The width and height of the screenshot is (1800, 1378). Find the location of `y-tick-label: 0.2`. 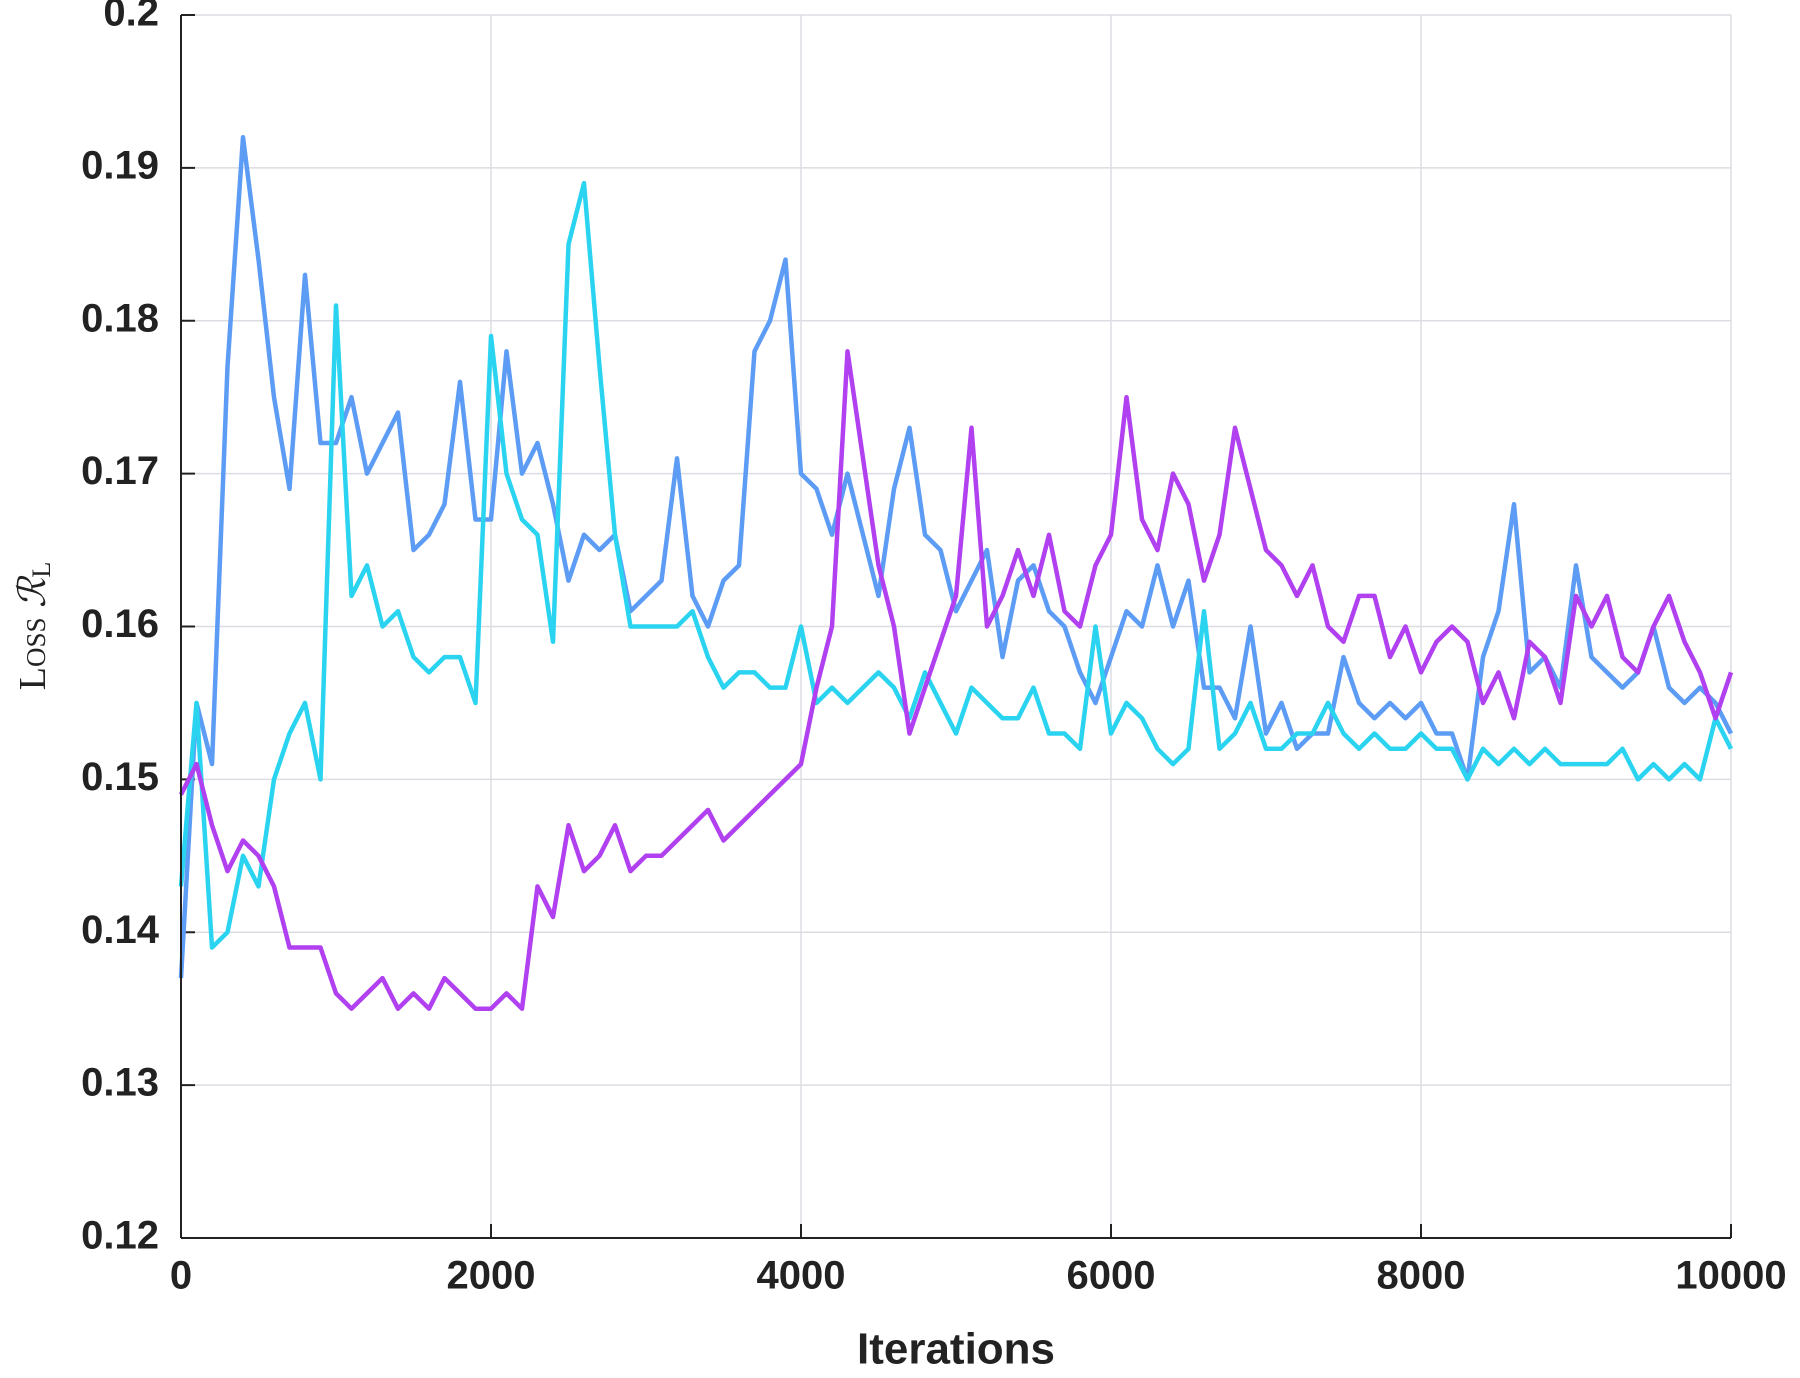

y-tick-label: 0.2 is located at coordinates (131, 17).